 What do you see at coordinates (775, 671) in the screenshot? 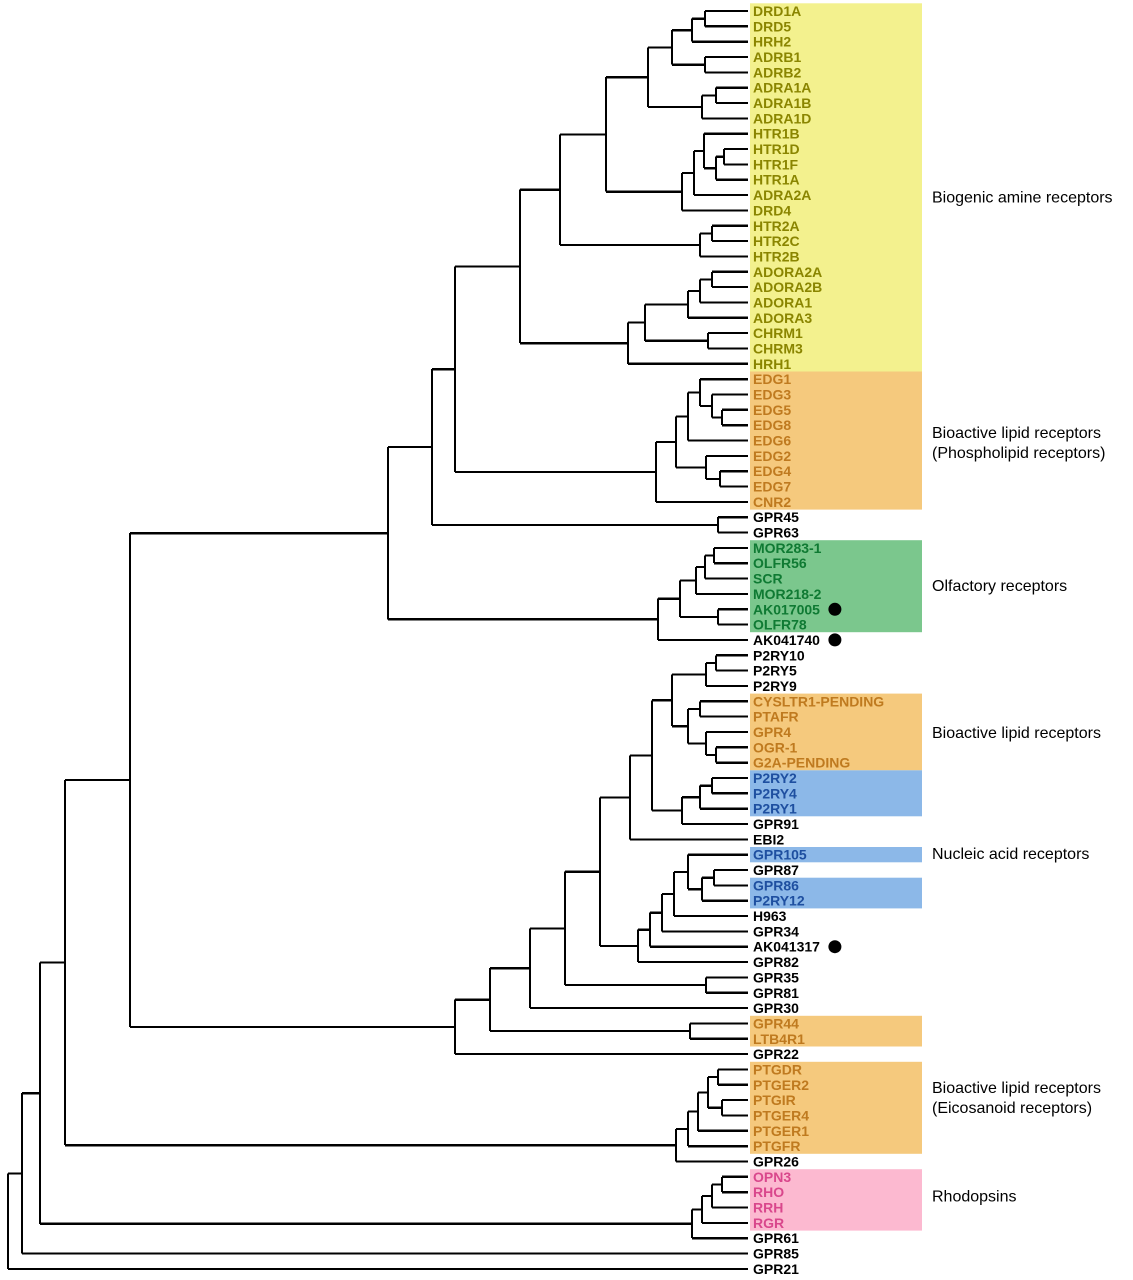
I see `leaf-label-p2ry5: P2RY5` at bounding box center [775, 671].